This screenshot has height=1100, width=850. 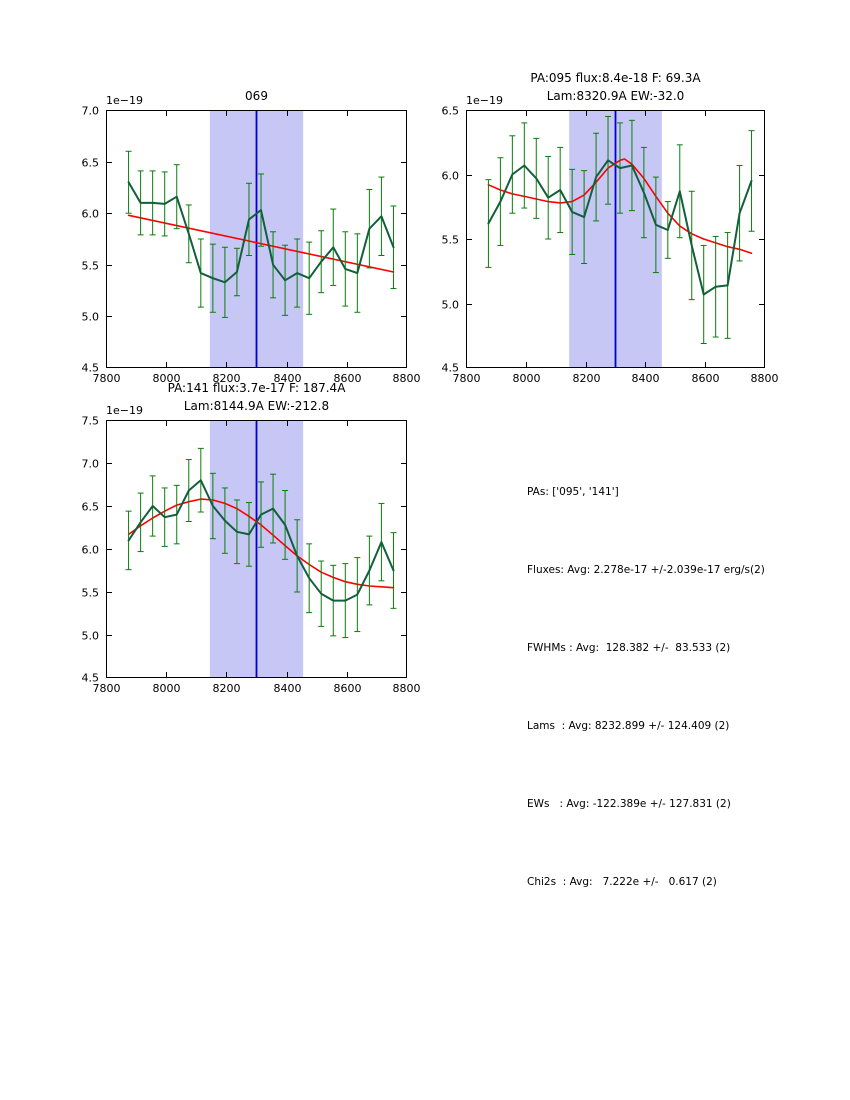 I want to click on plot-069-title: 069, so click(x=256, y=96).